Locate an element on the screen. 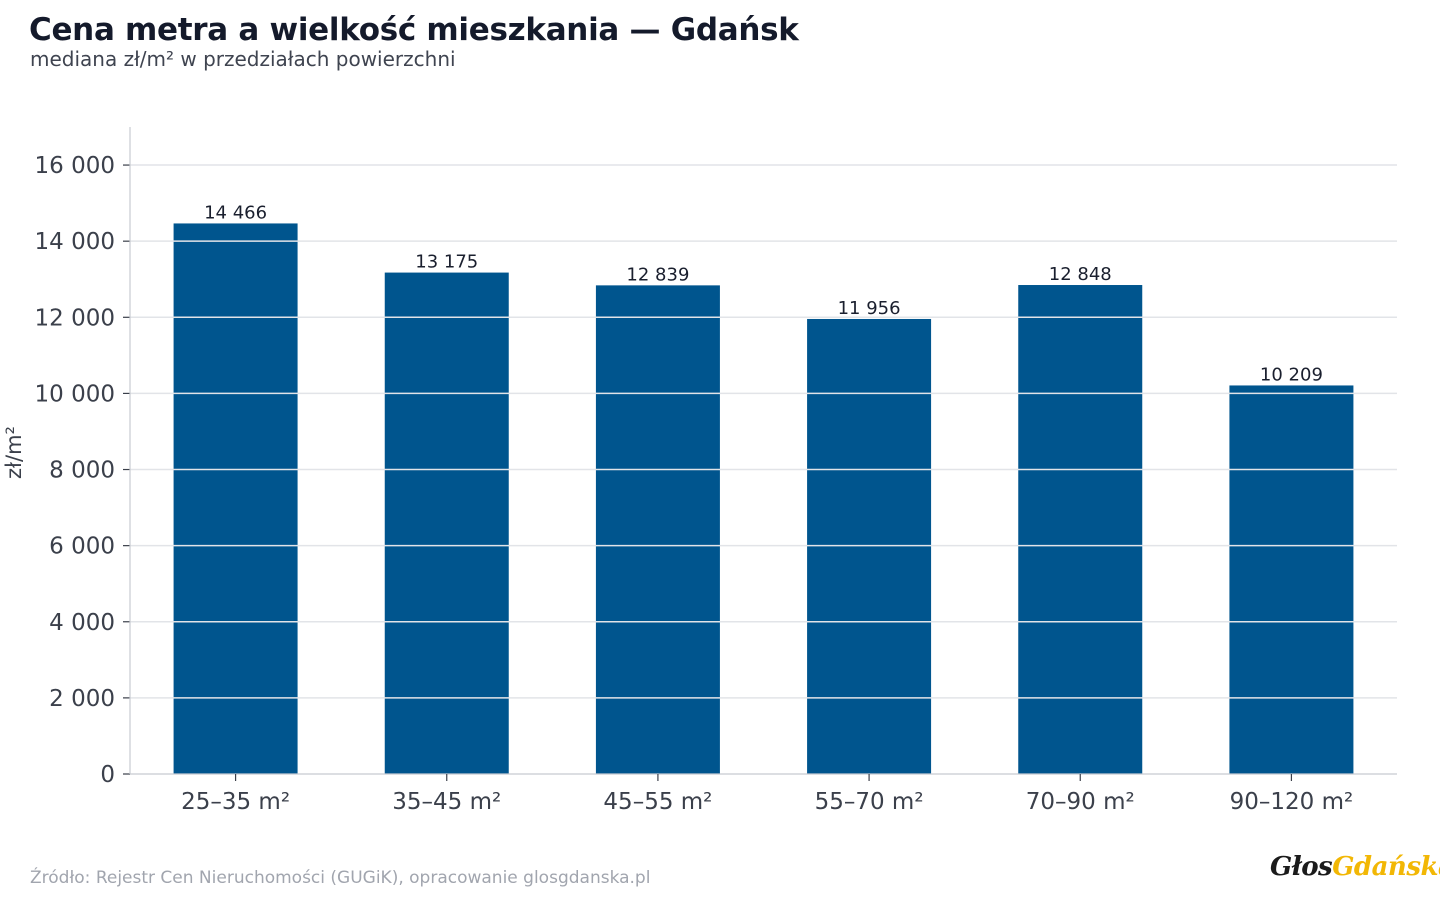 This screenshot has width=1440, height=900. x-tick-label: 35–45 m² is located at coordinates (446, 802).